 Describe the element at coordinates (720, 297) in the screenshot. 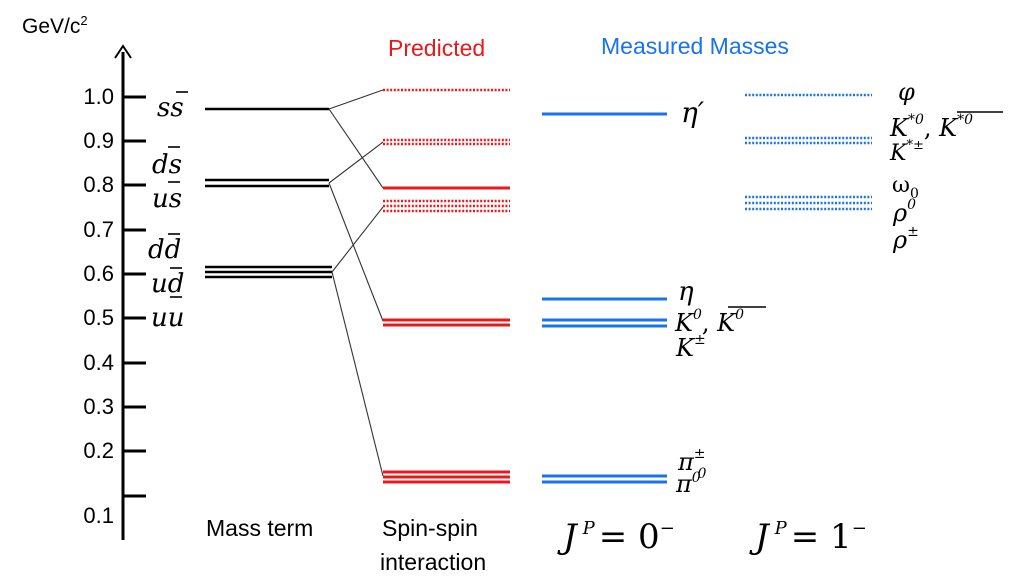

I see `pseudoscalar-labels: η′ η K0, K0 K± π± 0 π0` at that location.